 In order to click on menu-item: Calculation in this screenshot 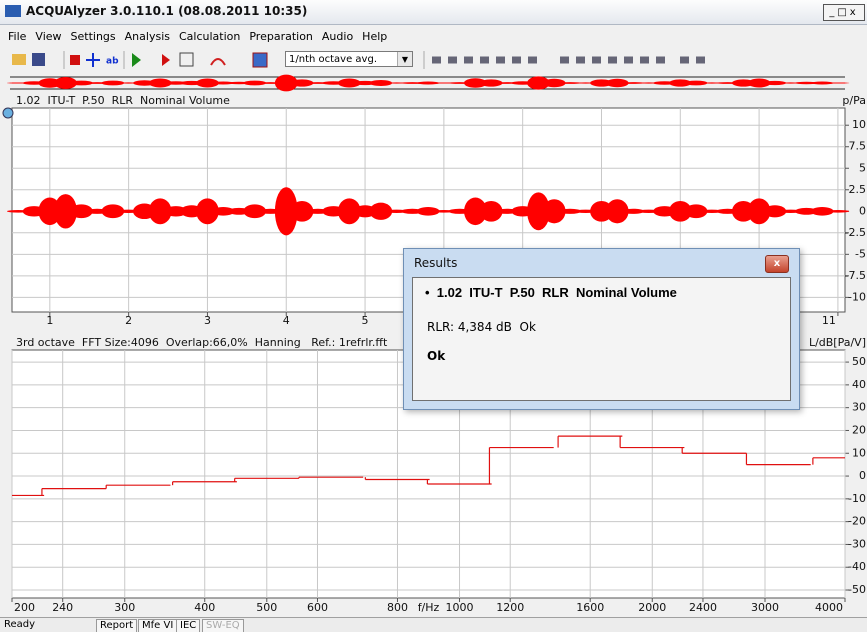, I will do `click(209, 36)`.